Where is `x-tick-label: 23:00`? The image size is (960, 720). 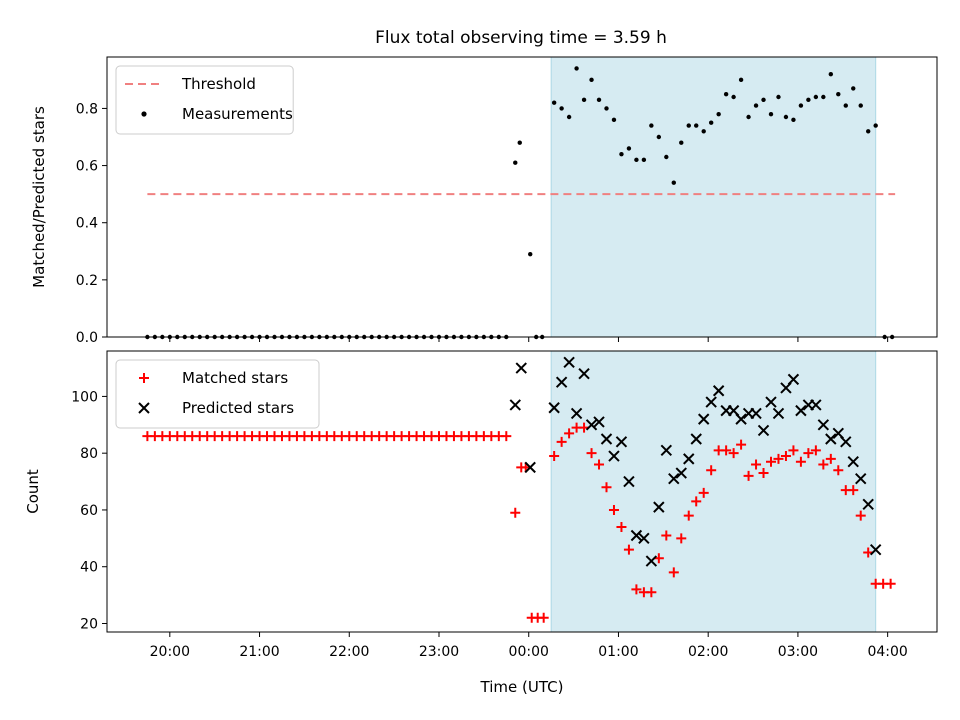
x-tick-label: 23:00 is located at coordinates (439, 652).